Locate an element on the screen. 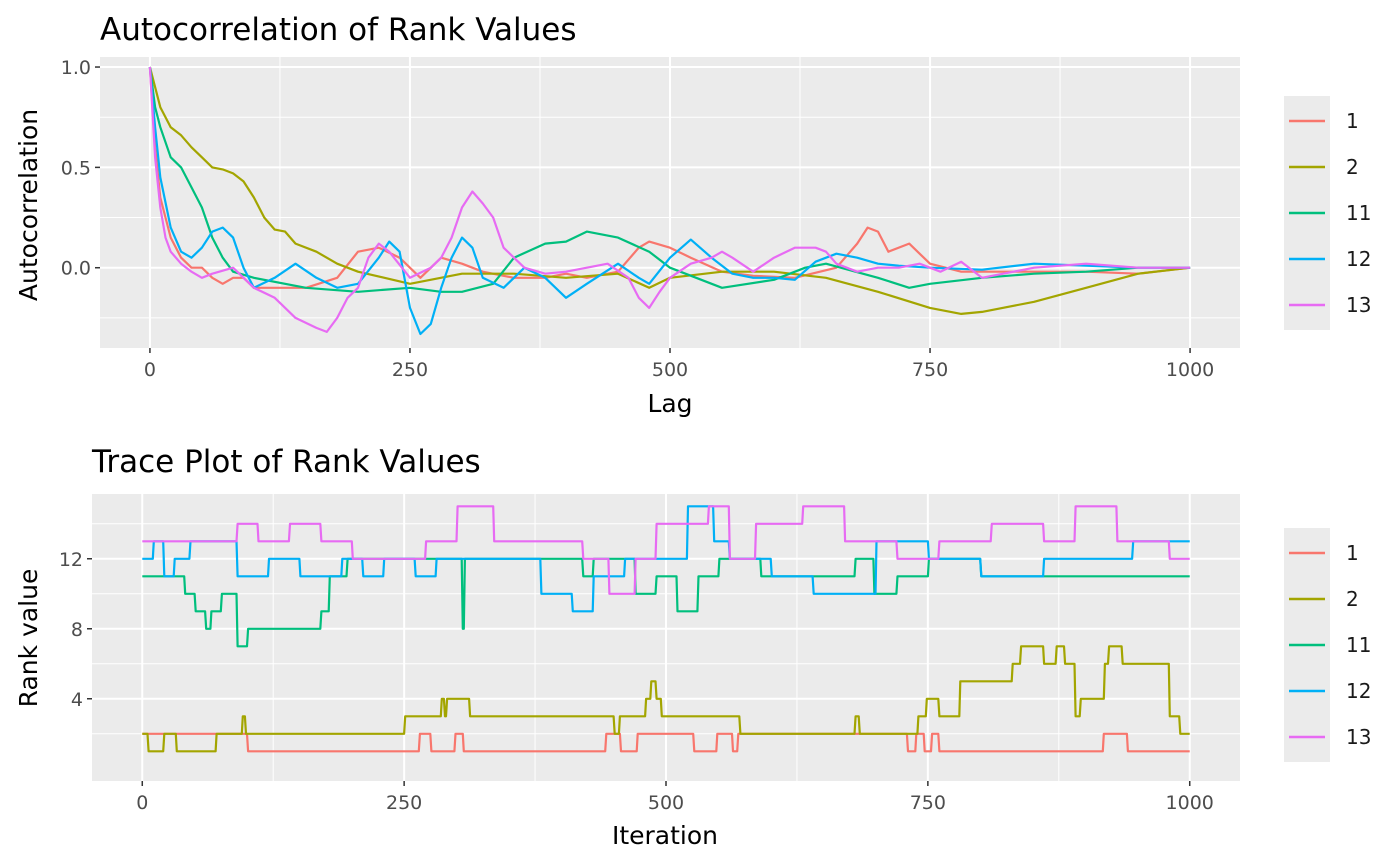  acf-chart-title: Autocorrelation of Rank Values is located at coordinates (338, 30).